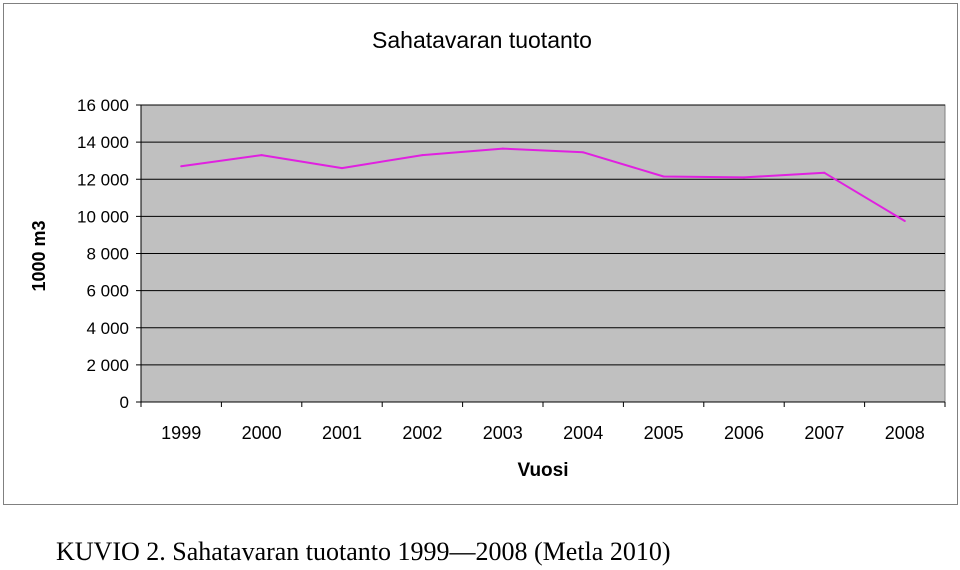 Image resolution: width=960 pixels, height=570 pixels. Describe the element at coordinates (664, 433) in the screenshot. I see `x-tick-label: 2005` at that location.